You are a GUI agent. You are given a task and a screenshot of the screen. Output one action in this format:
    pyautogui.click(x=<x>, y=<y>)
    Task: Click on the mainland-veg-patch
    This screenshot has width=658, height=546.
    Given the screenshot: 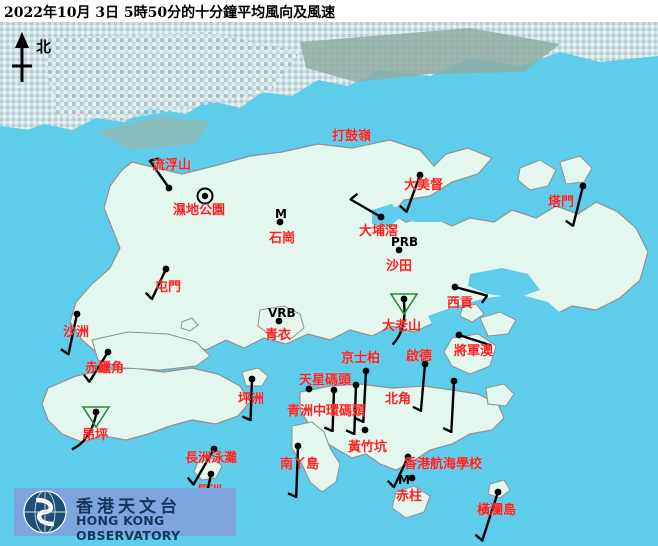 What is the action you would take?
    pyautogui.click(x=430, y=55)
    